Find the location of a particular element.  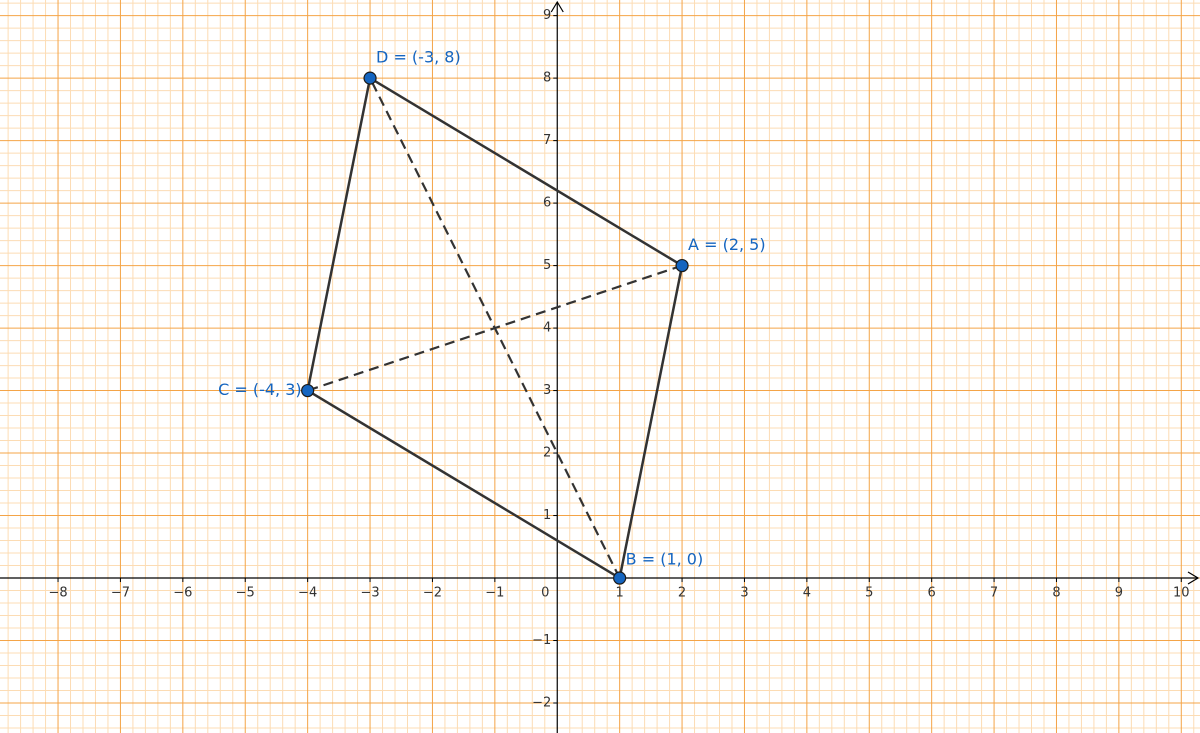

y-axis-arrow is located at coordinates (557, 6).